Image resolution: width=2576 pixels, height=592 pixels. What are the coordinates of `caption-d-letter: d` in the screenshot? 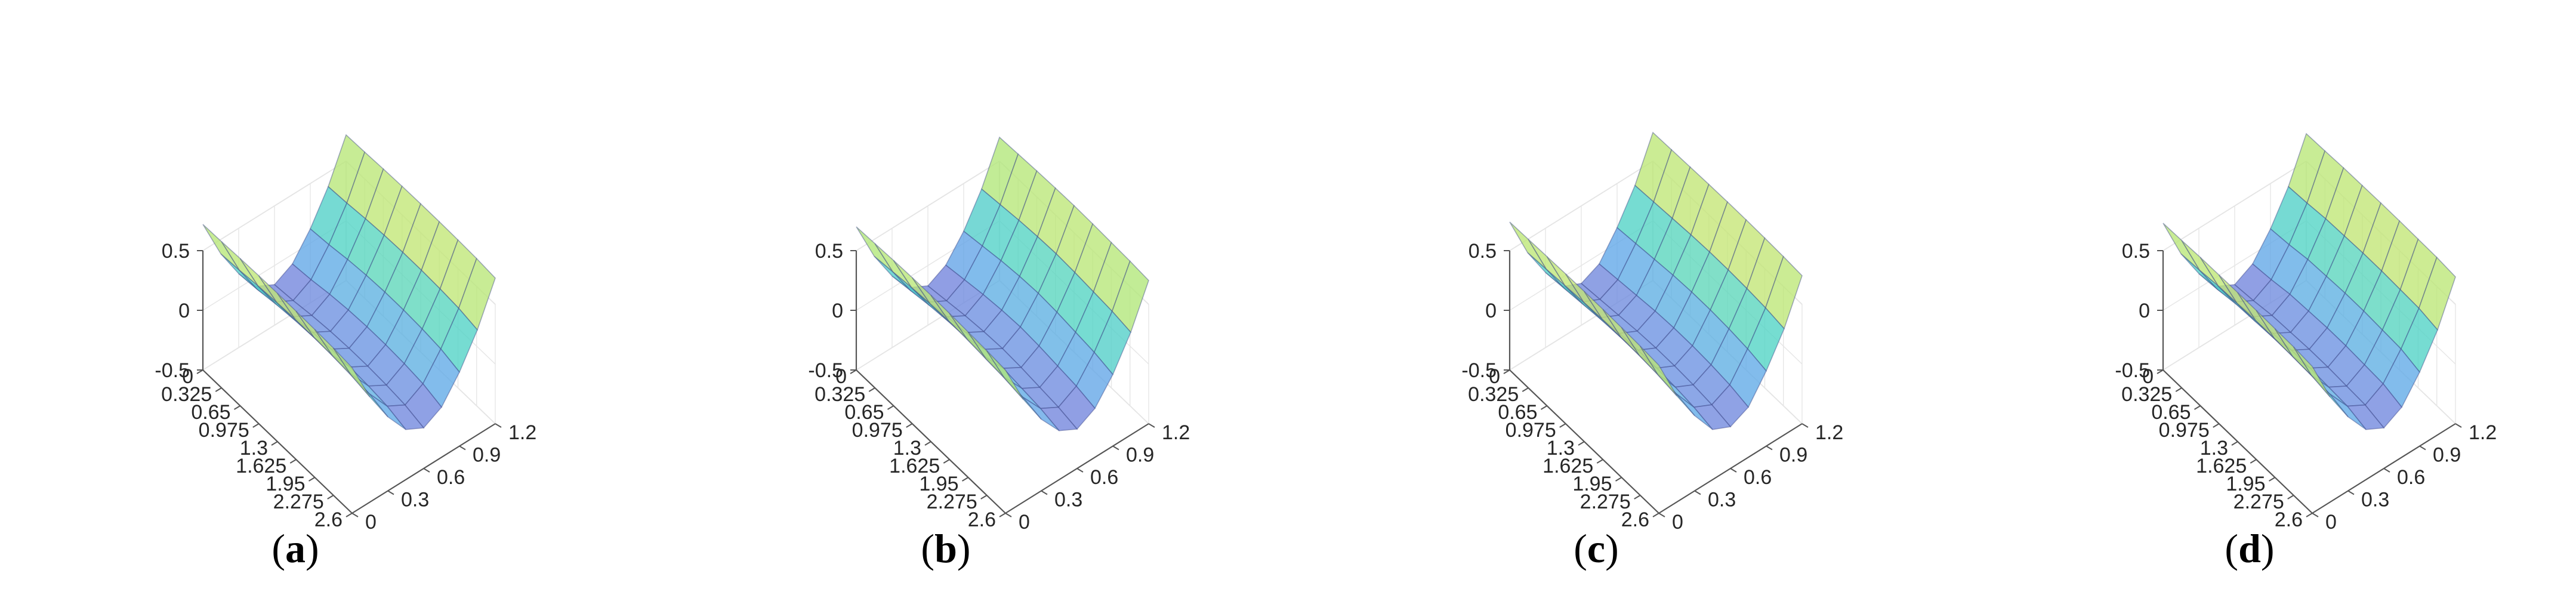 It's located at (2249, 548).